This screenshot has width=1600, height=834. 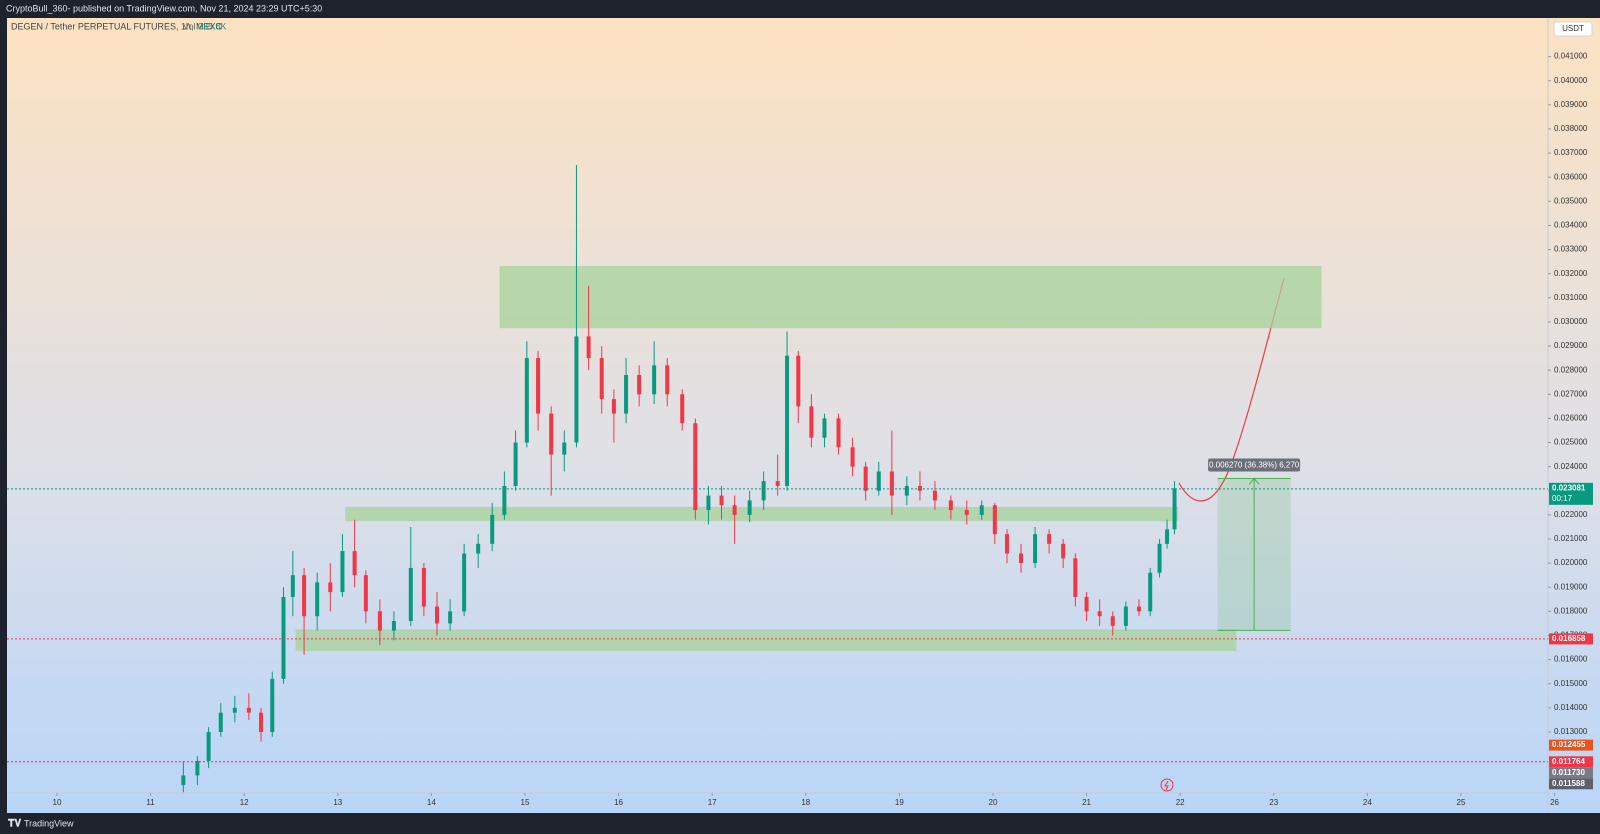 I want to click on measure-label-box, so click(x=1254, y=465).